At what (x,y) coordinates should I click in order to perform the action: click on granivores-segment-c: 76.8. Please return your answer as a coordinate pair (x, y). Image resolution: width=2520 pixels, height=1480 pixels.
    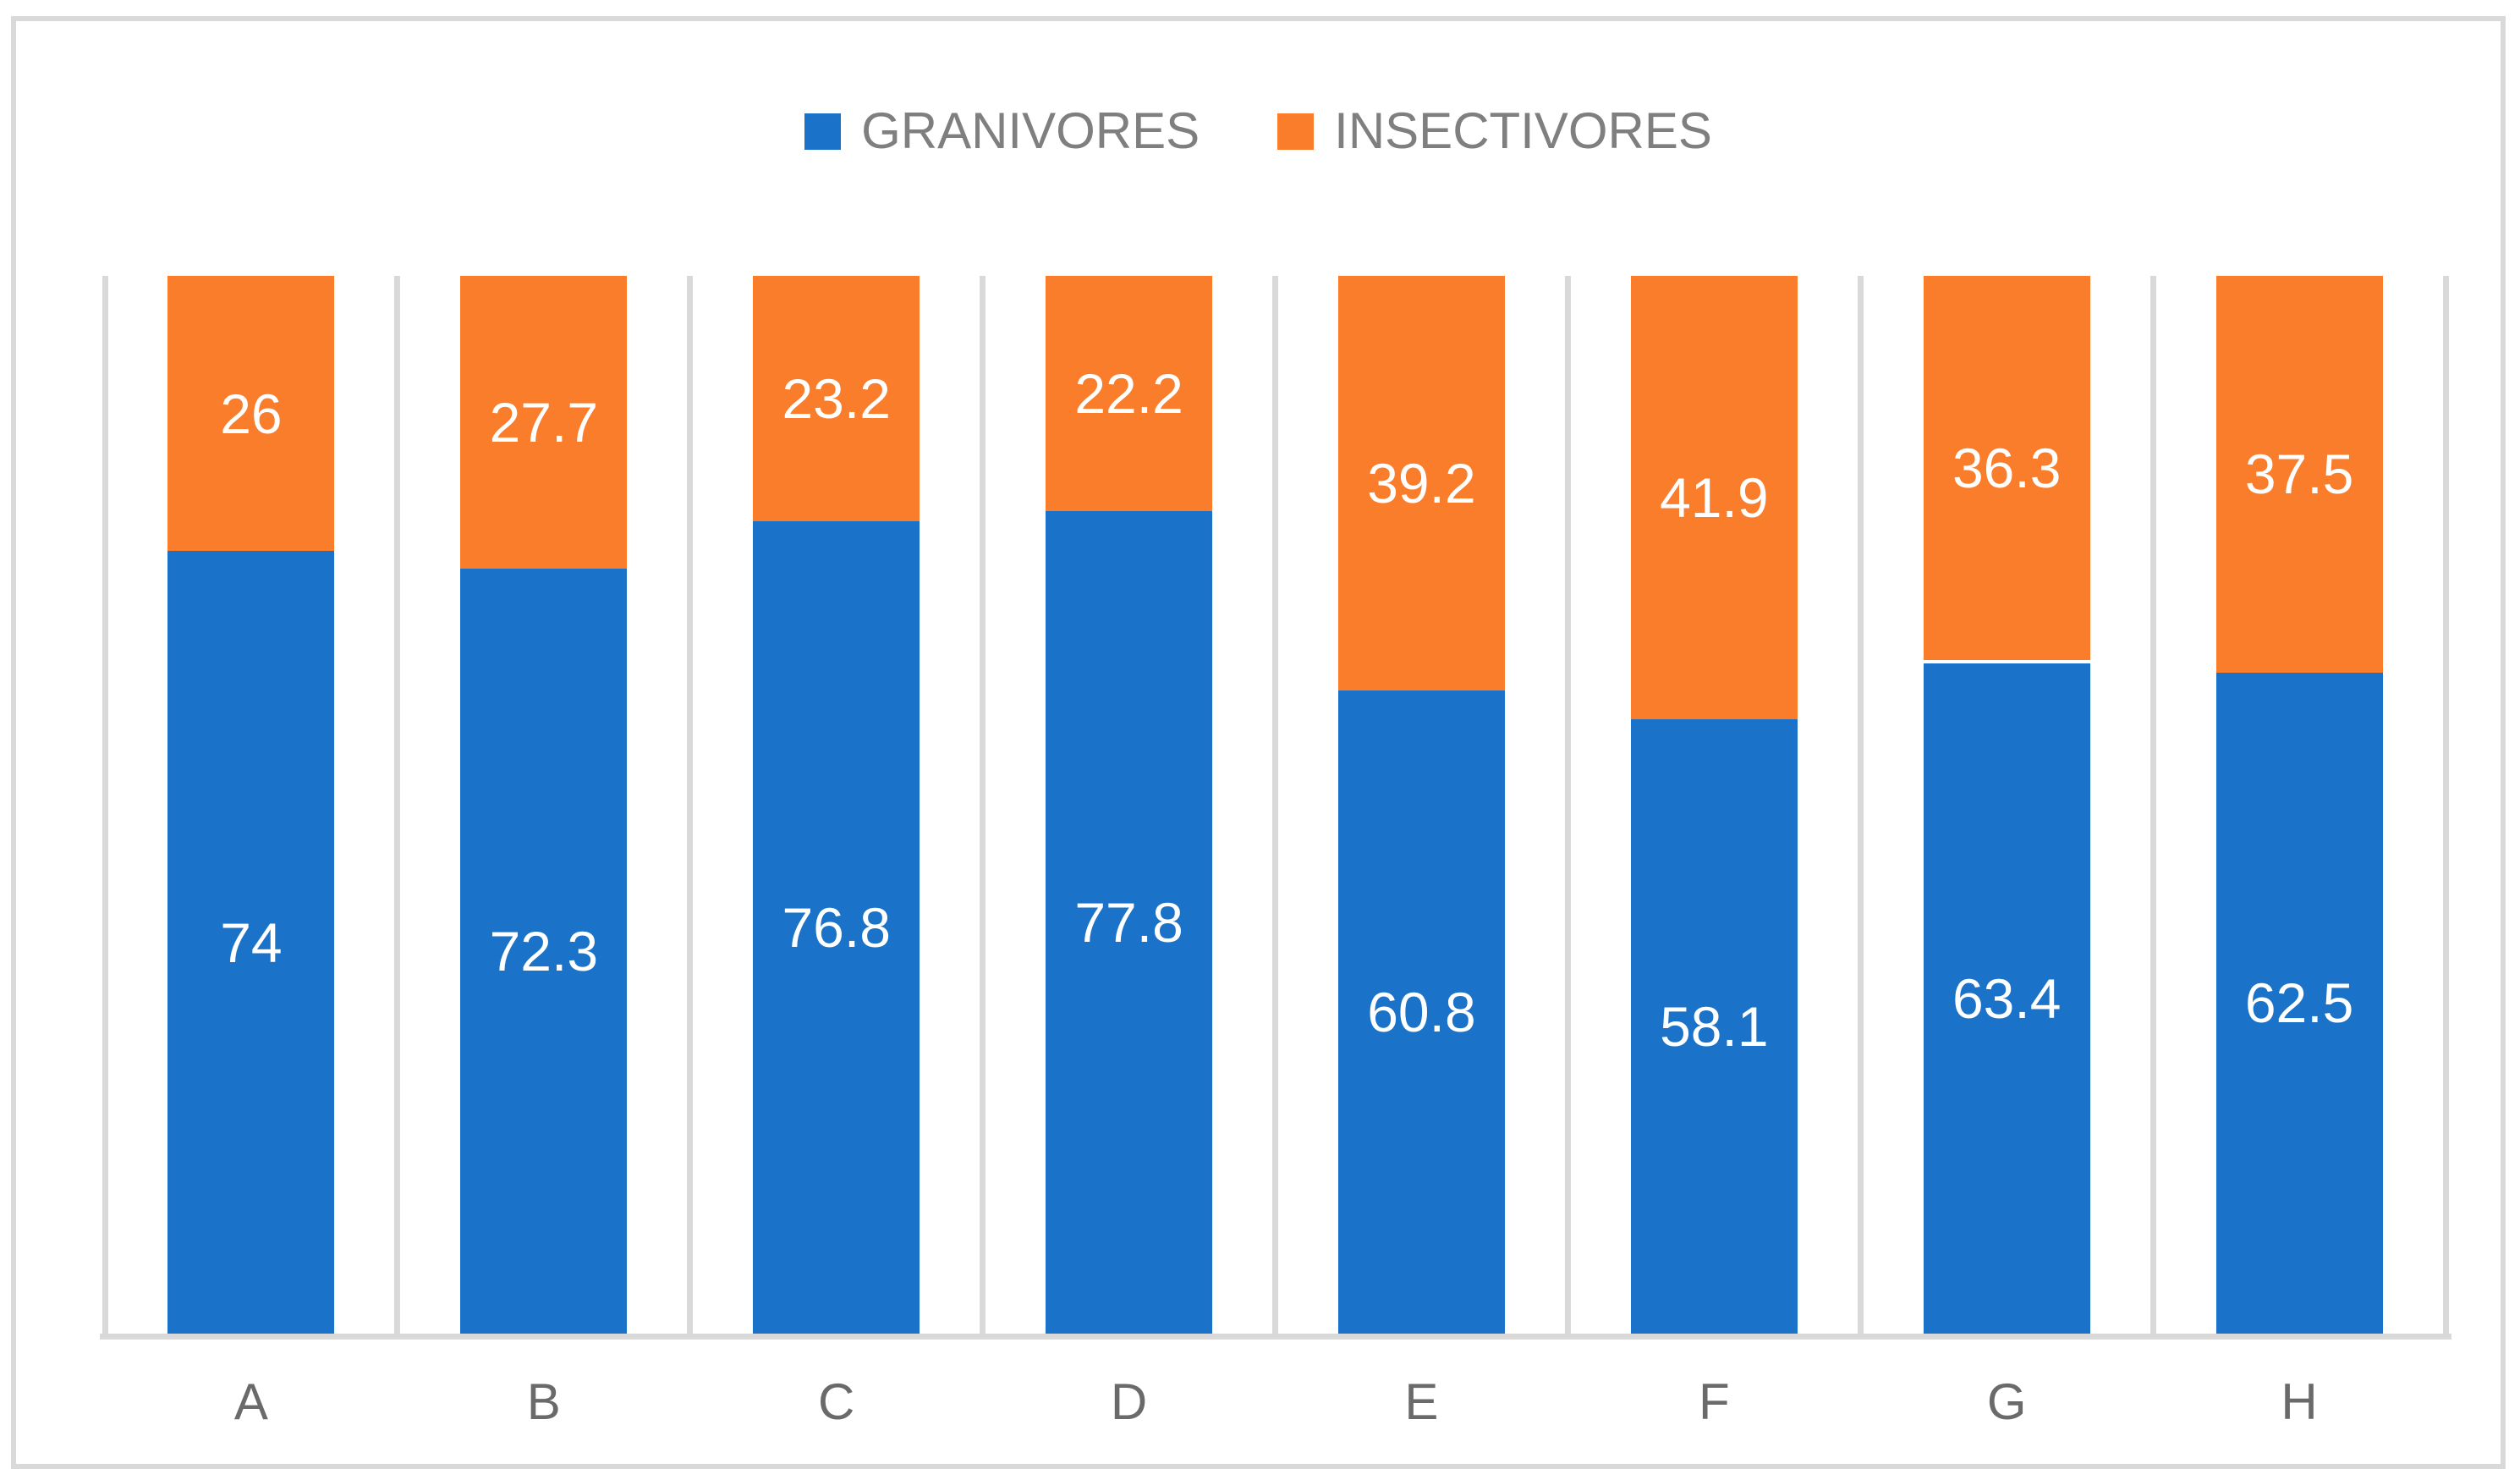
    Looking at the image, I should click on (836, 927).